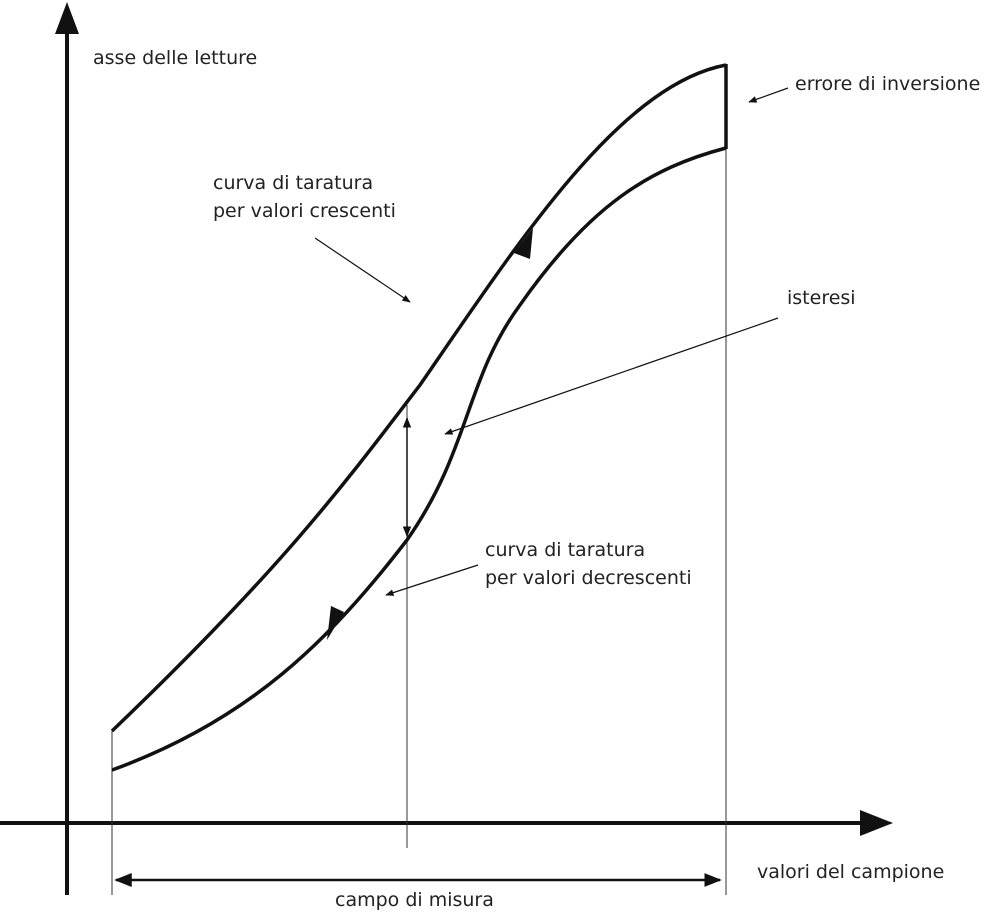 Image resolution: width=1000 pixels, height=922 pixels. Describe the element at coordinates (887, 84) in the screenshot. I see `inversion-label: errore di inversione` at that location.